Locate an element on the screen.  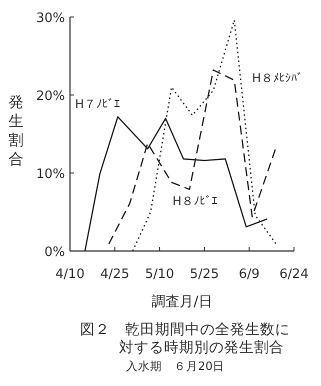
x-tick-label: 6/9 is located at coordinates (249, 274).